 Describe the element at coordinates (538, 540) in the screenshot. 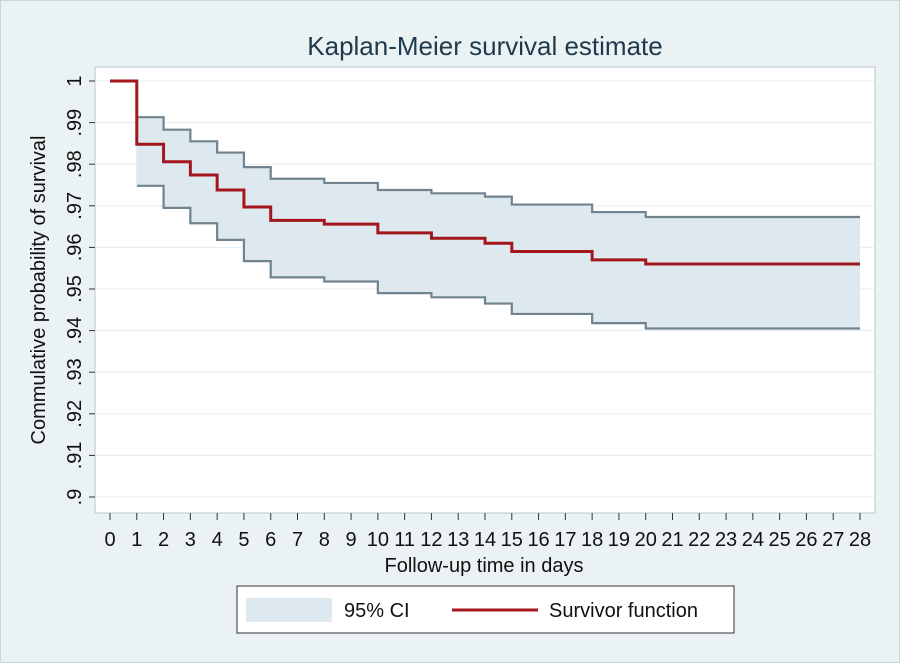

I see `x-tick-label: 16` at that location.